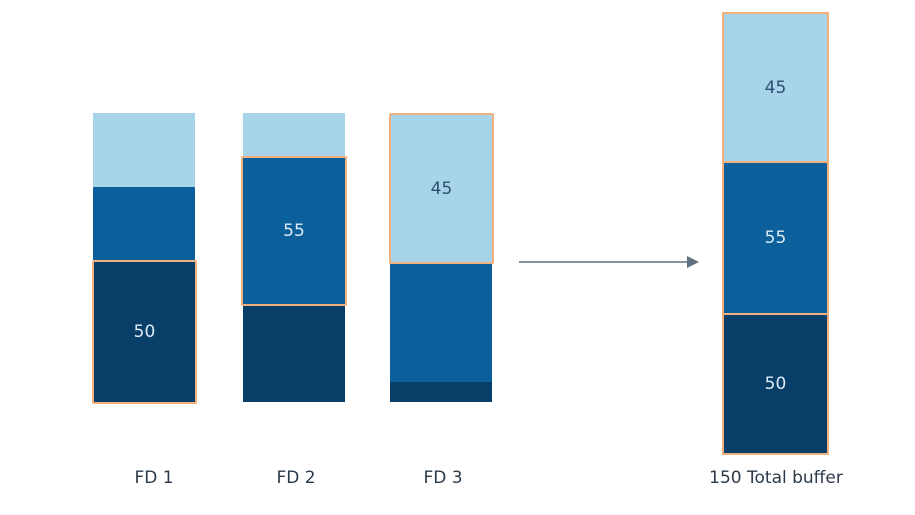 Image resolution: width=915 pixels, height=515 pixels. I want to click on total-buffer-label: 150 Total buffer, so click(776, 478).